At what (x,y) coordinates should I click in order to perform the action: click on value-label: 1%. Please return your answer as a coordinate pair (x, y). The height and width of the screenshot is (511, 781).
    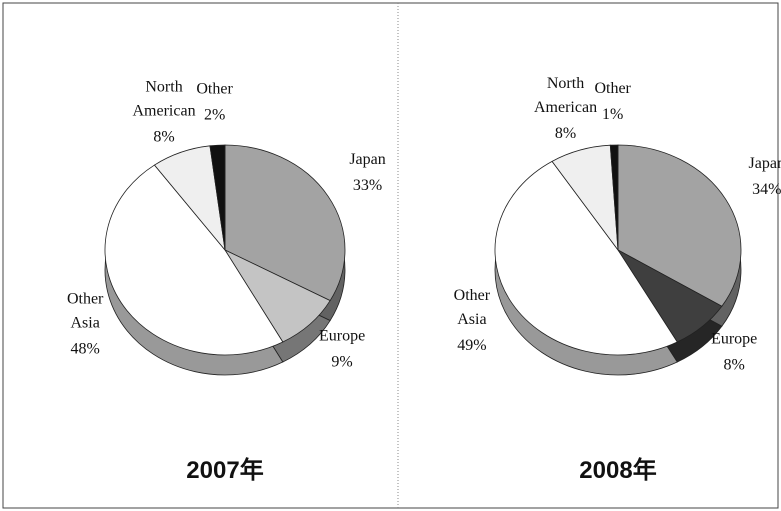
    Looking at the image, I should click on (612, 114).